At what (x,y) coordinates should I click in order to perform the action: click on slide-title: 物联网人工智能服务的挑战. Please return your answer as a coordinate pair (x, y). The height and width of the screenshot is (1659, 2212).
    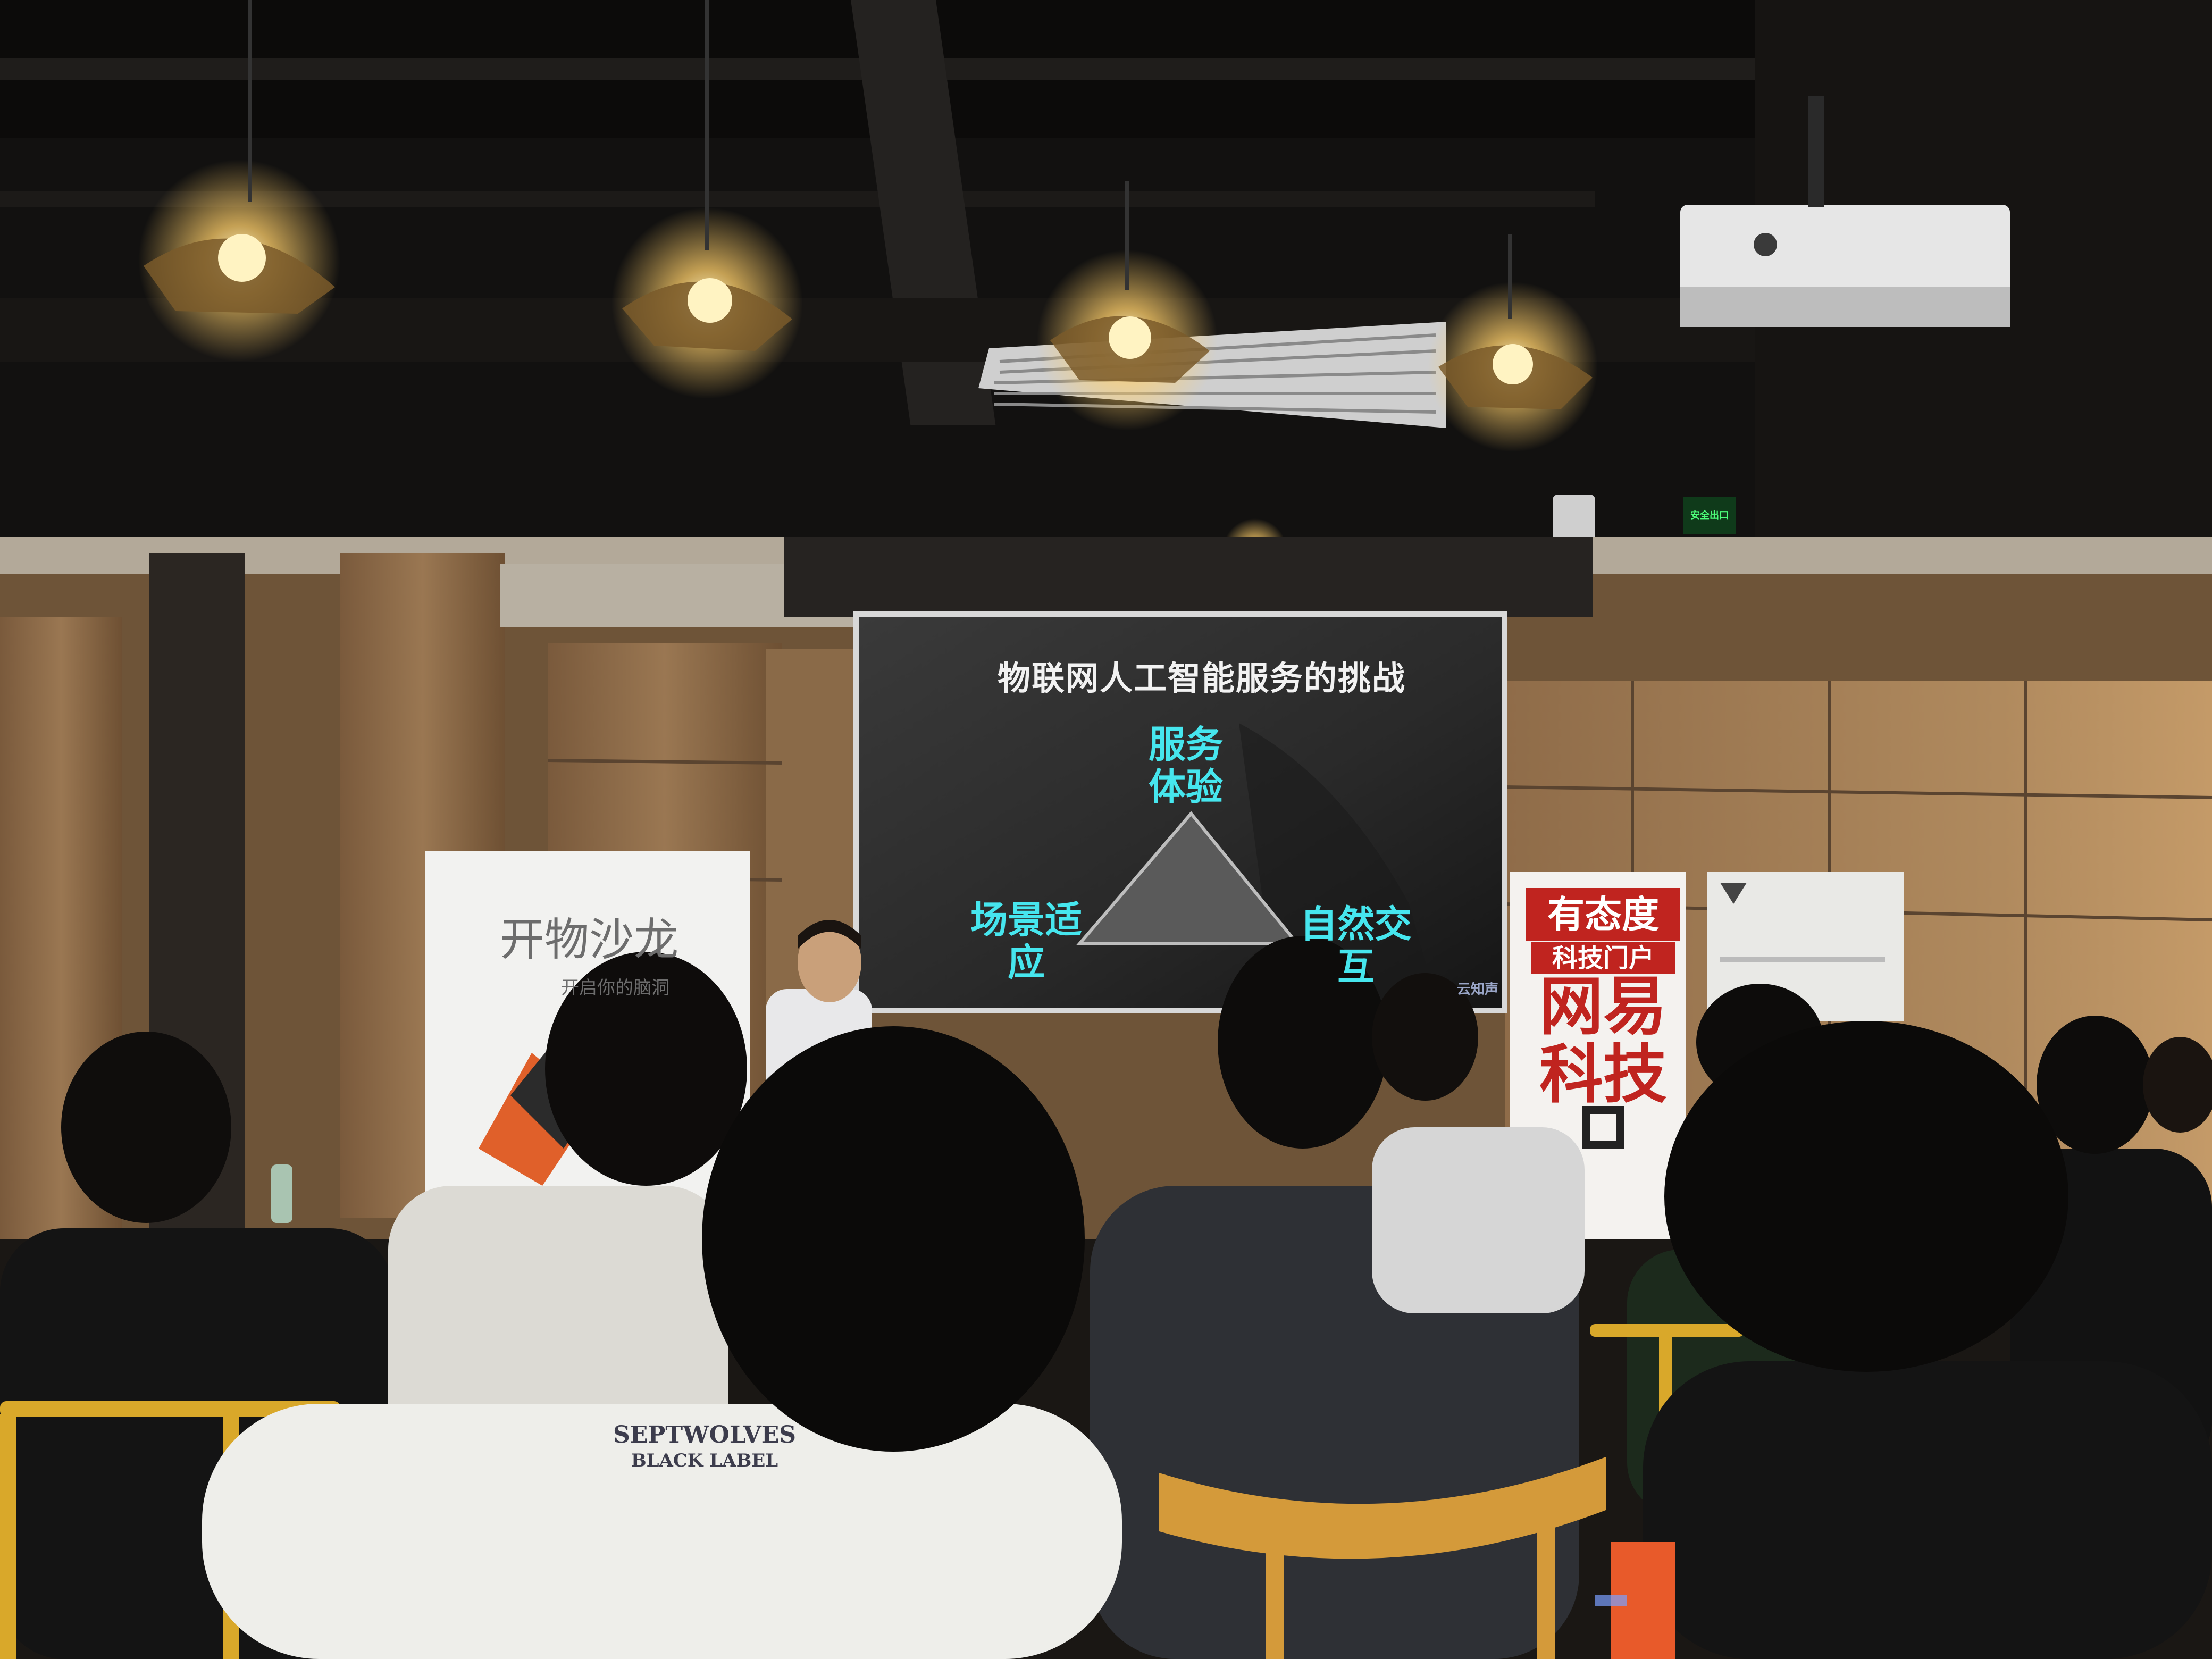
    Looking at the image, I should click on (1201, 678).